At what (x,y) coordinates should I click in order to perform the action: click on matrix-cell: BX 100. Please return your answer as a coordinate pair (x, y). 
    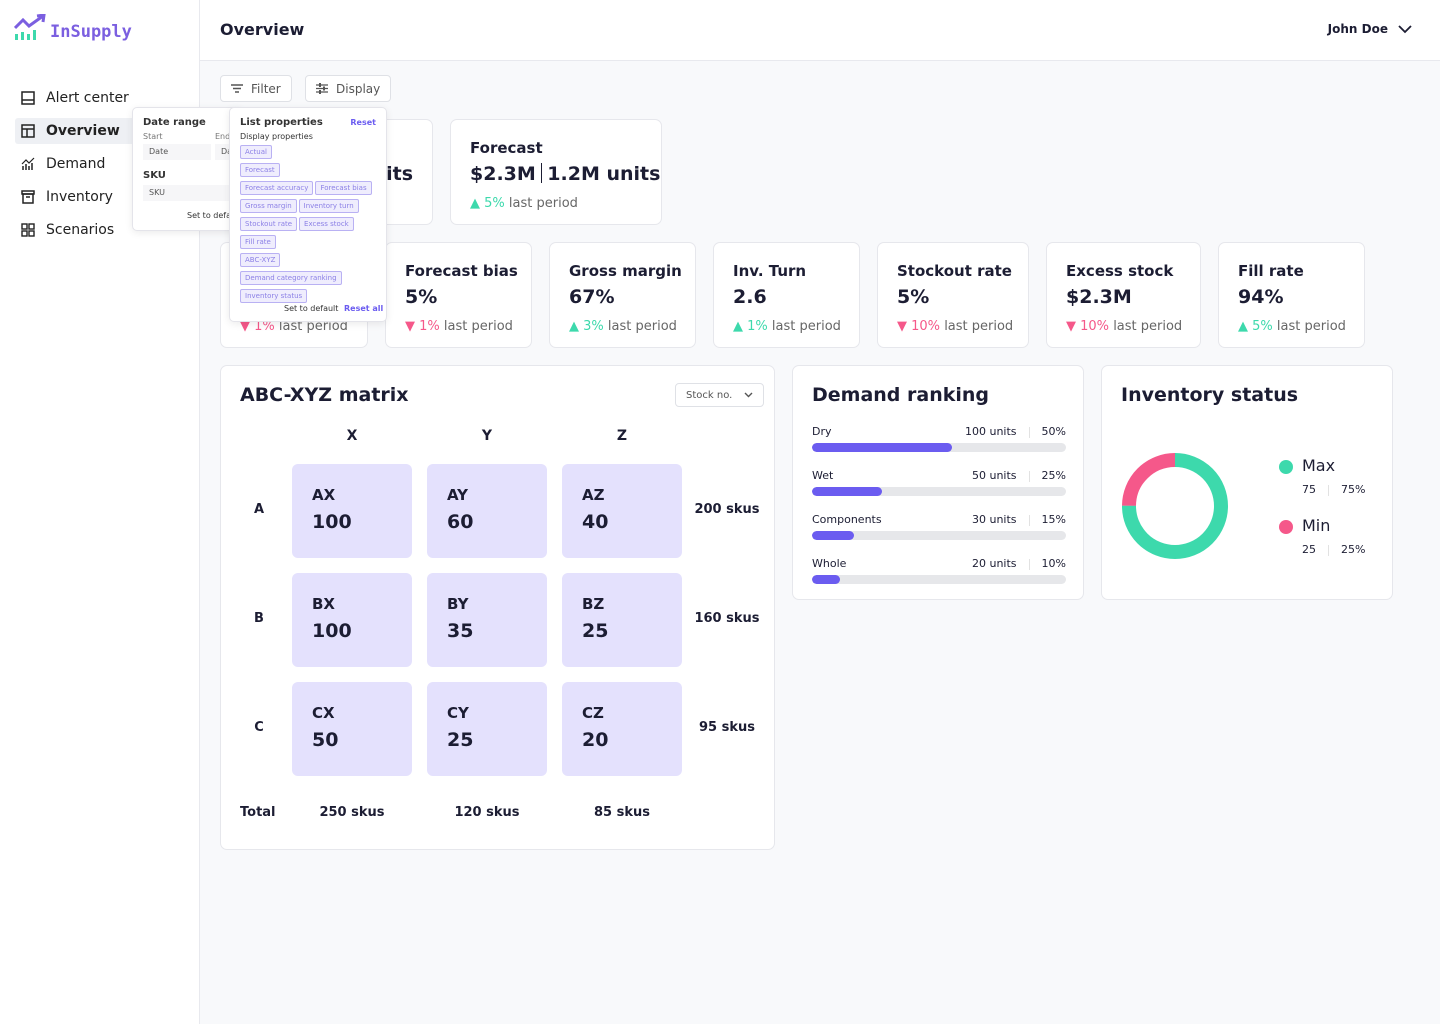
    Looking at the image, I should click on (352, 620).